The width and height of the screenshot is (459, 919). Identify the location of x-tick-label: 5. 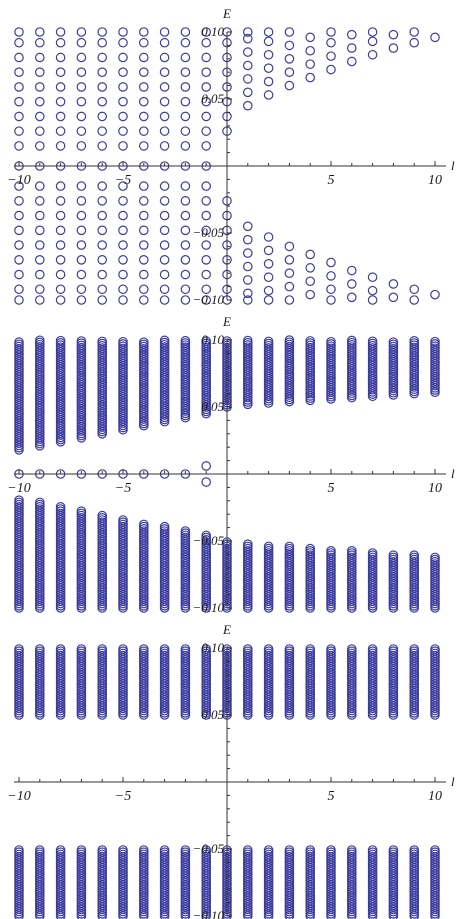
(331, 796).